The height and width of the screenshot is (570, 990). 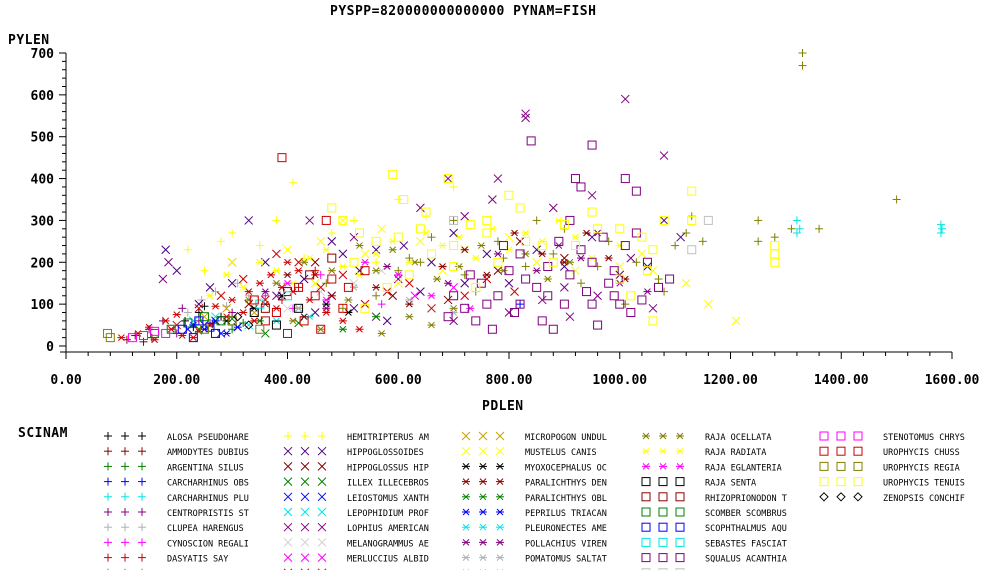 I want to click on y-tick-label: 700, so click(x=43, y=54).